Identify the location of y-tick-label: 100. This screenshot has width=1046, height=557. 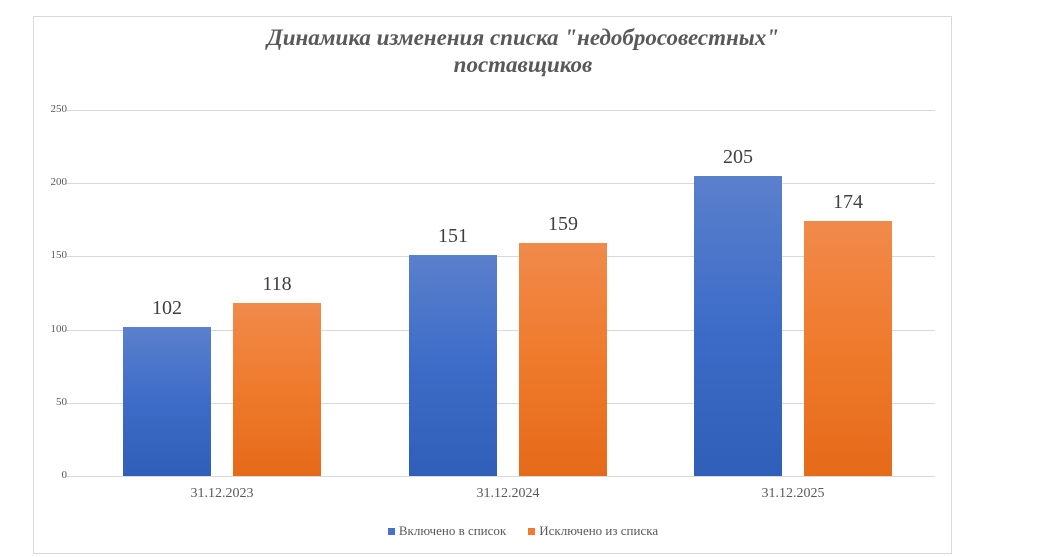
(59, 329).